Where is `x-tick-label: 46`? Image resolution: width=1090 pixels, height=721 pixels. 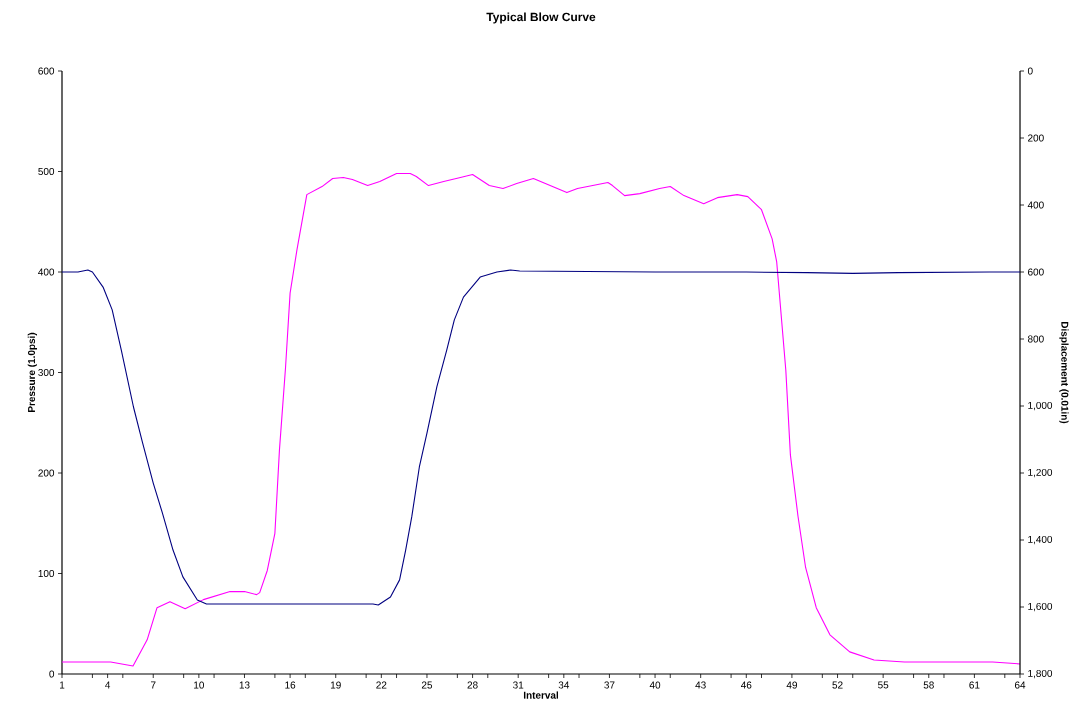 x-tick-label: 46 is located at coordinates (746, 685).